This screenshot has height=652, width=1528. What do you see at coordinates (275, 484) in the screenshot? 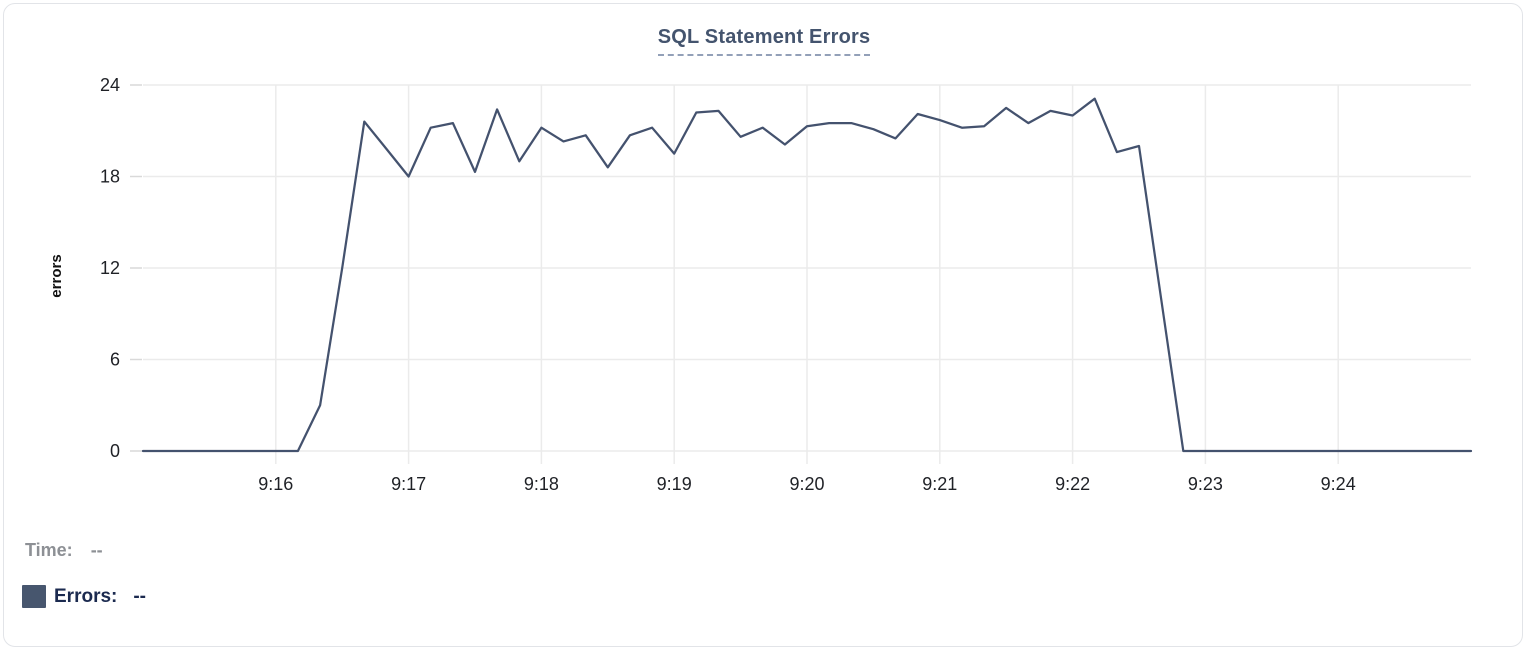
I see `x-tick-label: 9:16` at bounding box center [275, 484].